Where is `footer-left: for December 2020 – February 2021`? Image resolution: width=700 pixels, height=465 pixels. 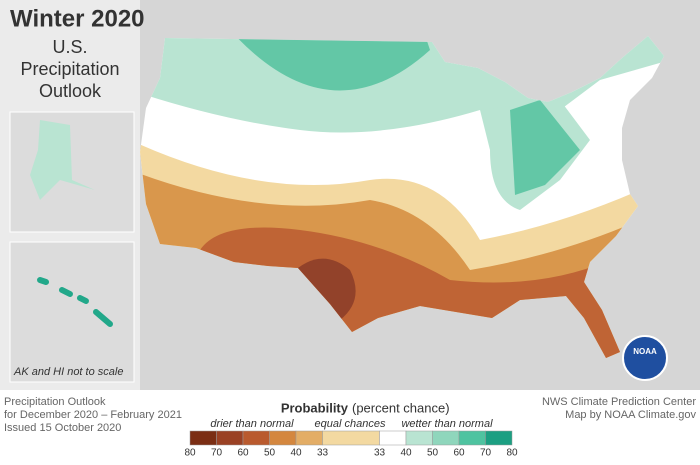 footer-left: for December 2020 – February 2021 is located at coordinates (93, 415).